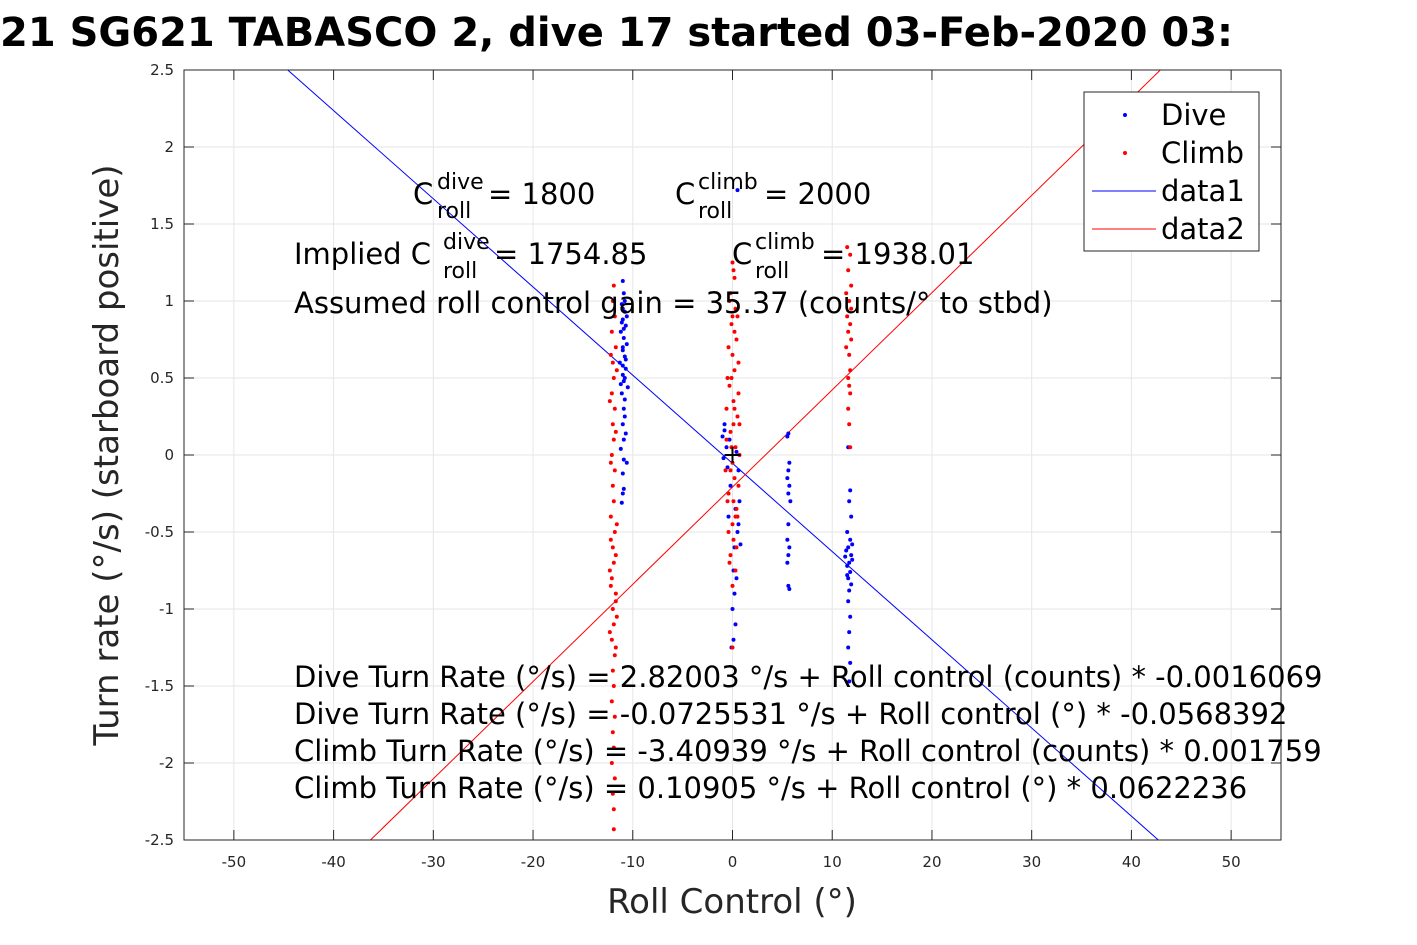  I want to click on legend-data2-label: data2, so click(1203, 229).